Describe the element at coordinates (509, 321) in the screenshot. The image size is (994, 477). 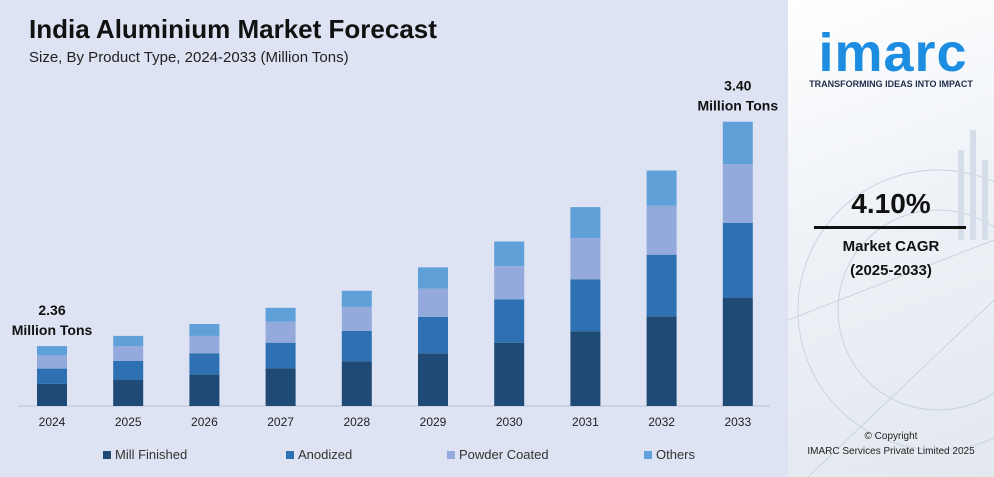
I see `bar-2030-anodized` at that location.